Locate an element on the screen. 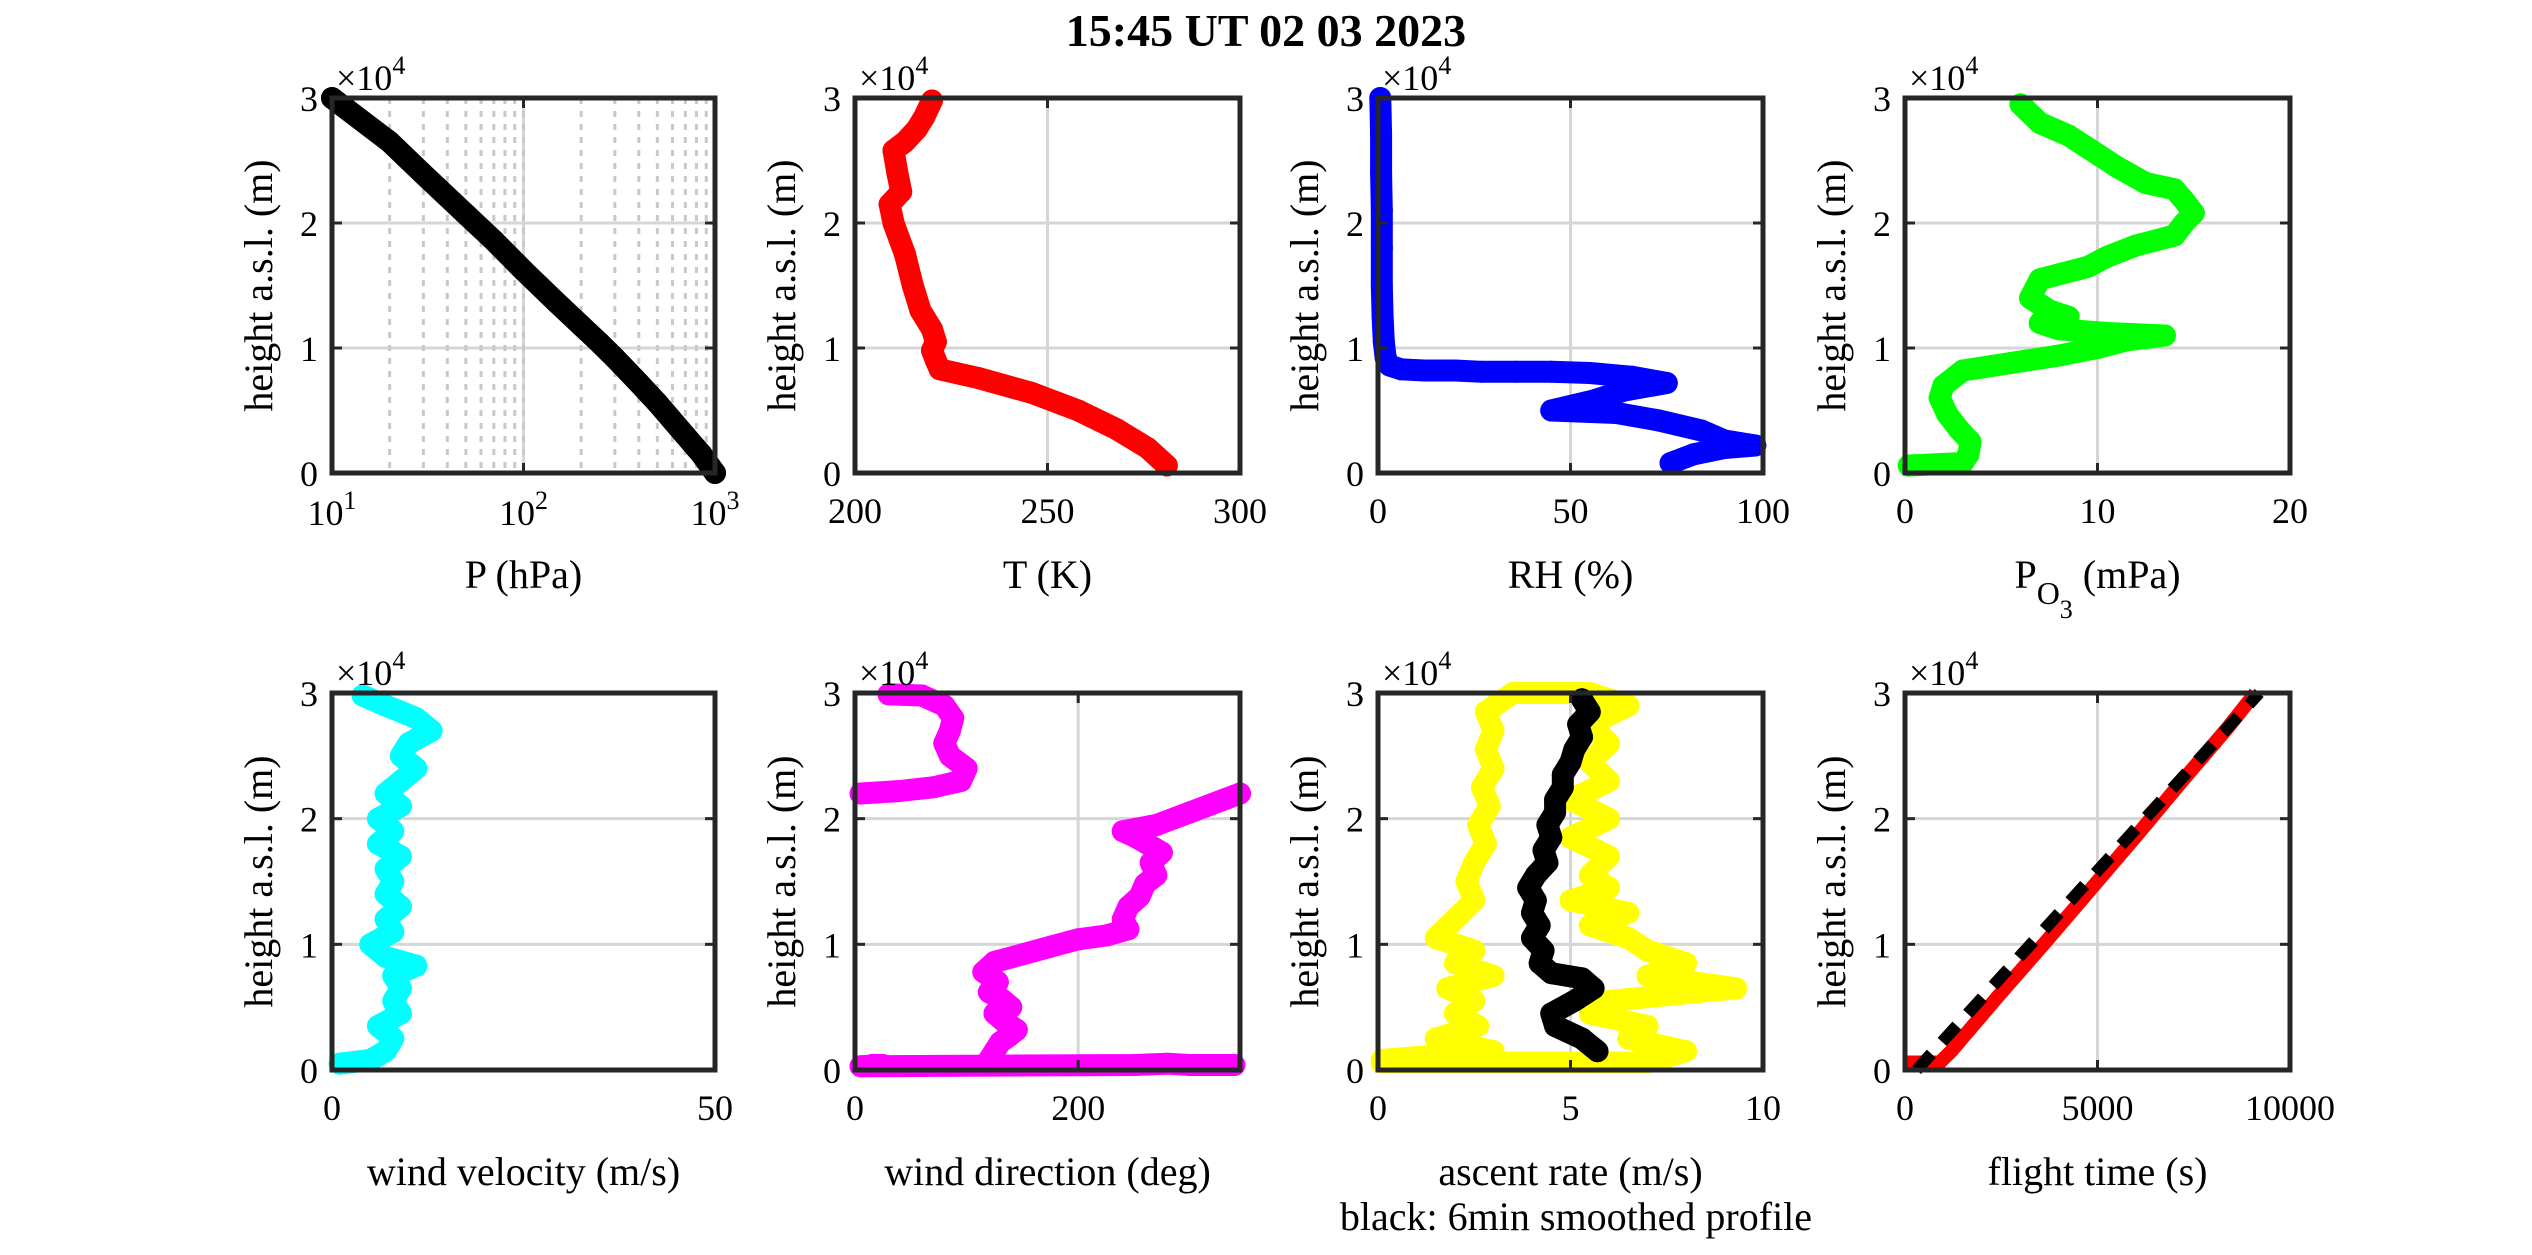 This screenshot has height=1255, width=2532. x-axis-label: wind velocity (m/s) is located at coordinates (523, 1171).